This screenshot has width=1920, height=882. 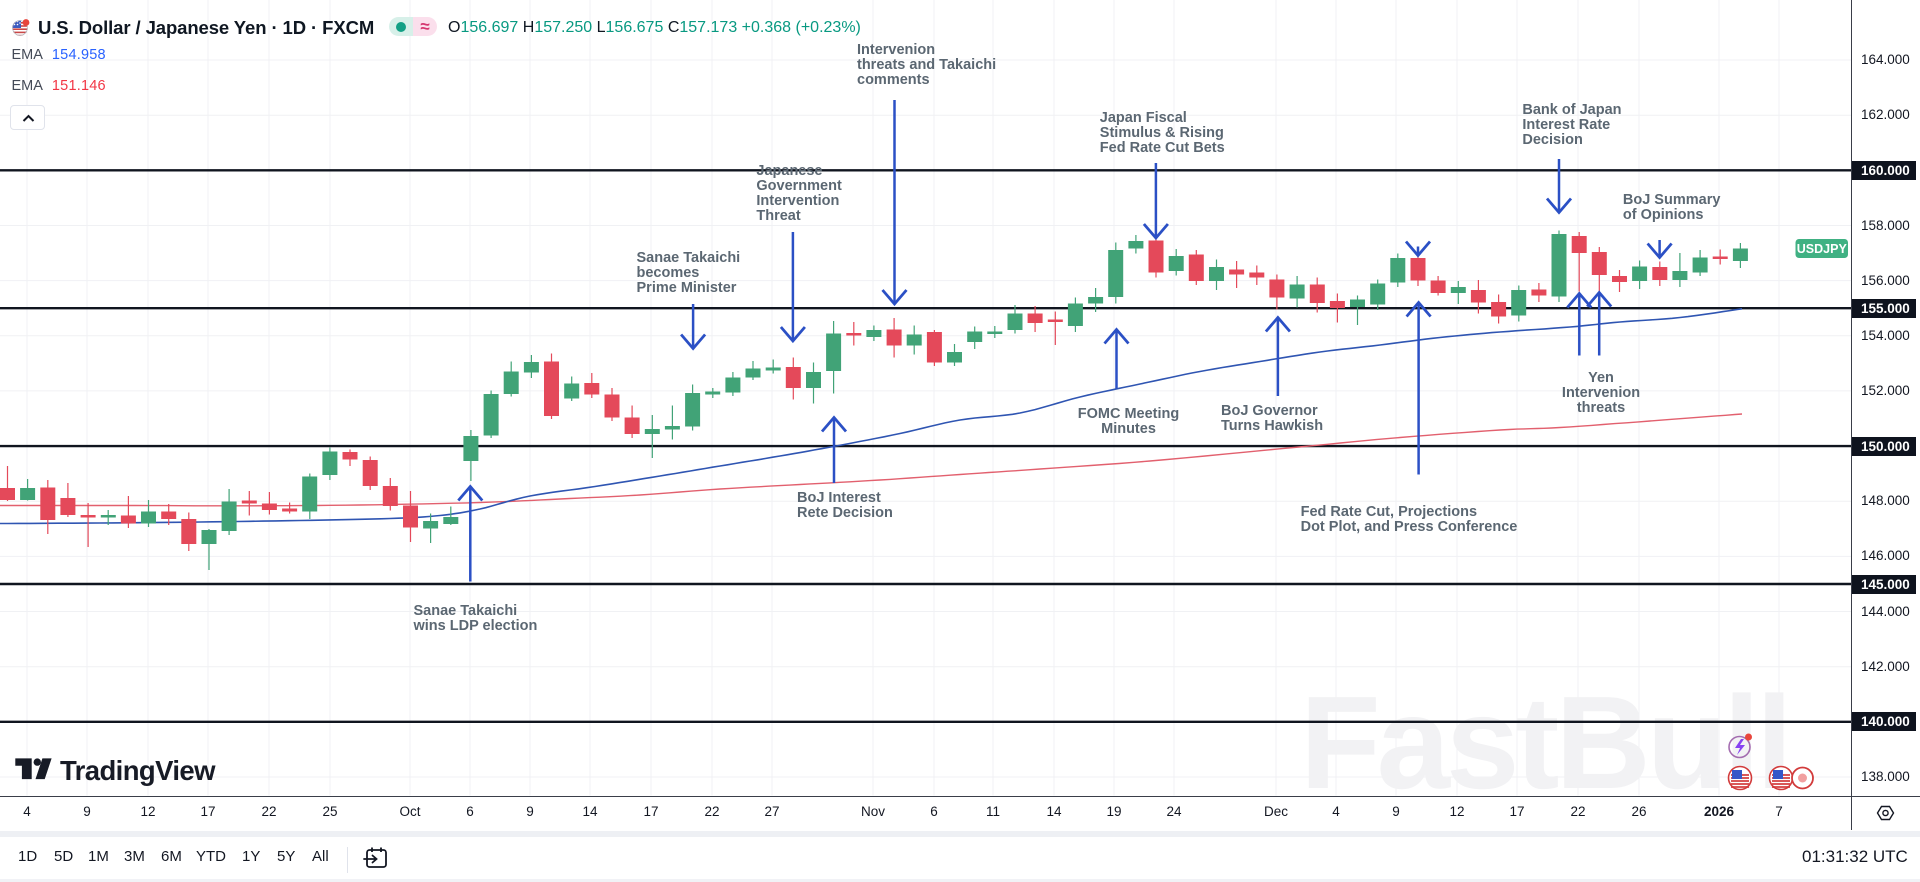 I want to click on svg-text: FastBull, so click(x=1544, y=742).